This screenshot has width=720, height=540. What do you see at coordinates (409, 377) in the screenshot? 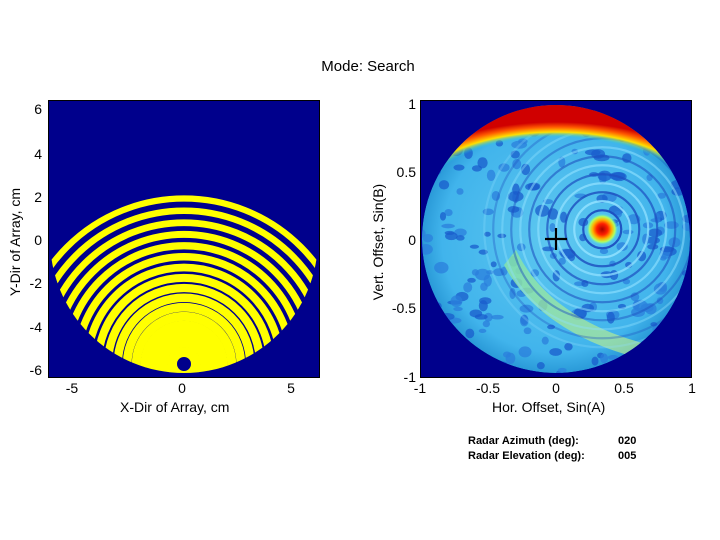
I see `y-tick: -1` at bounding box center [409, 377].